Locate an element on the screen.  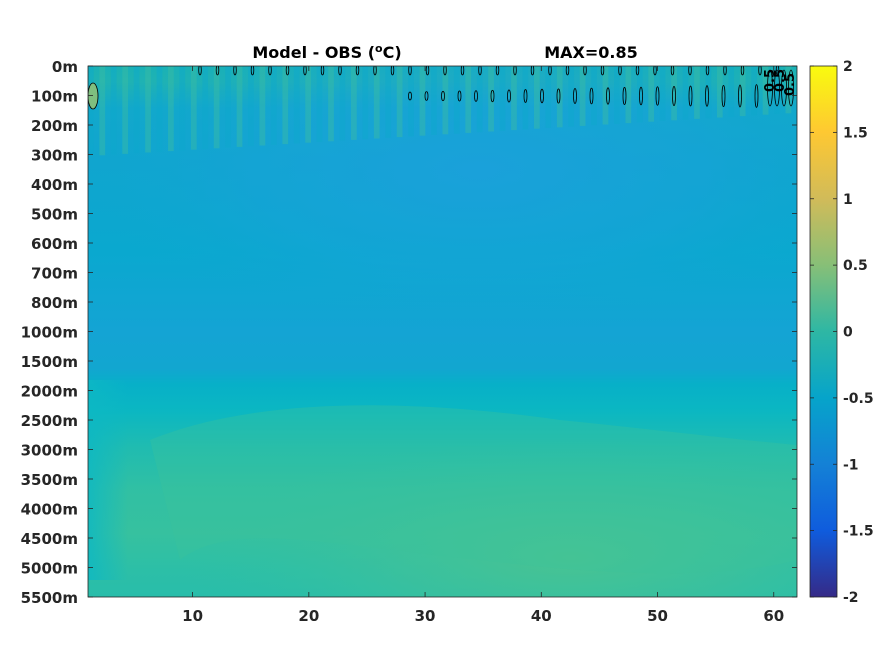
colorbar-tick-label: -0.5 is located at coordinates (858, 399).